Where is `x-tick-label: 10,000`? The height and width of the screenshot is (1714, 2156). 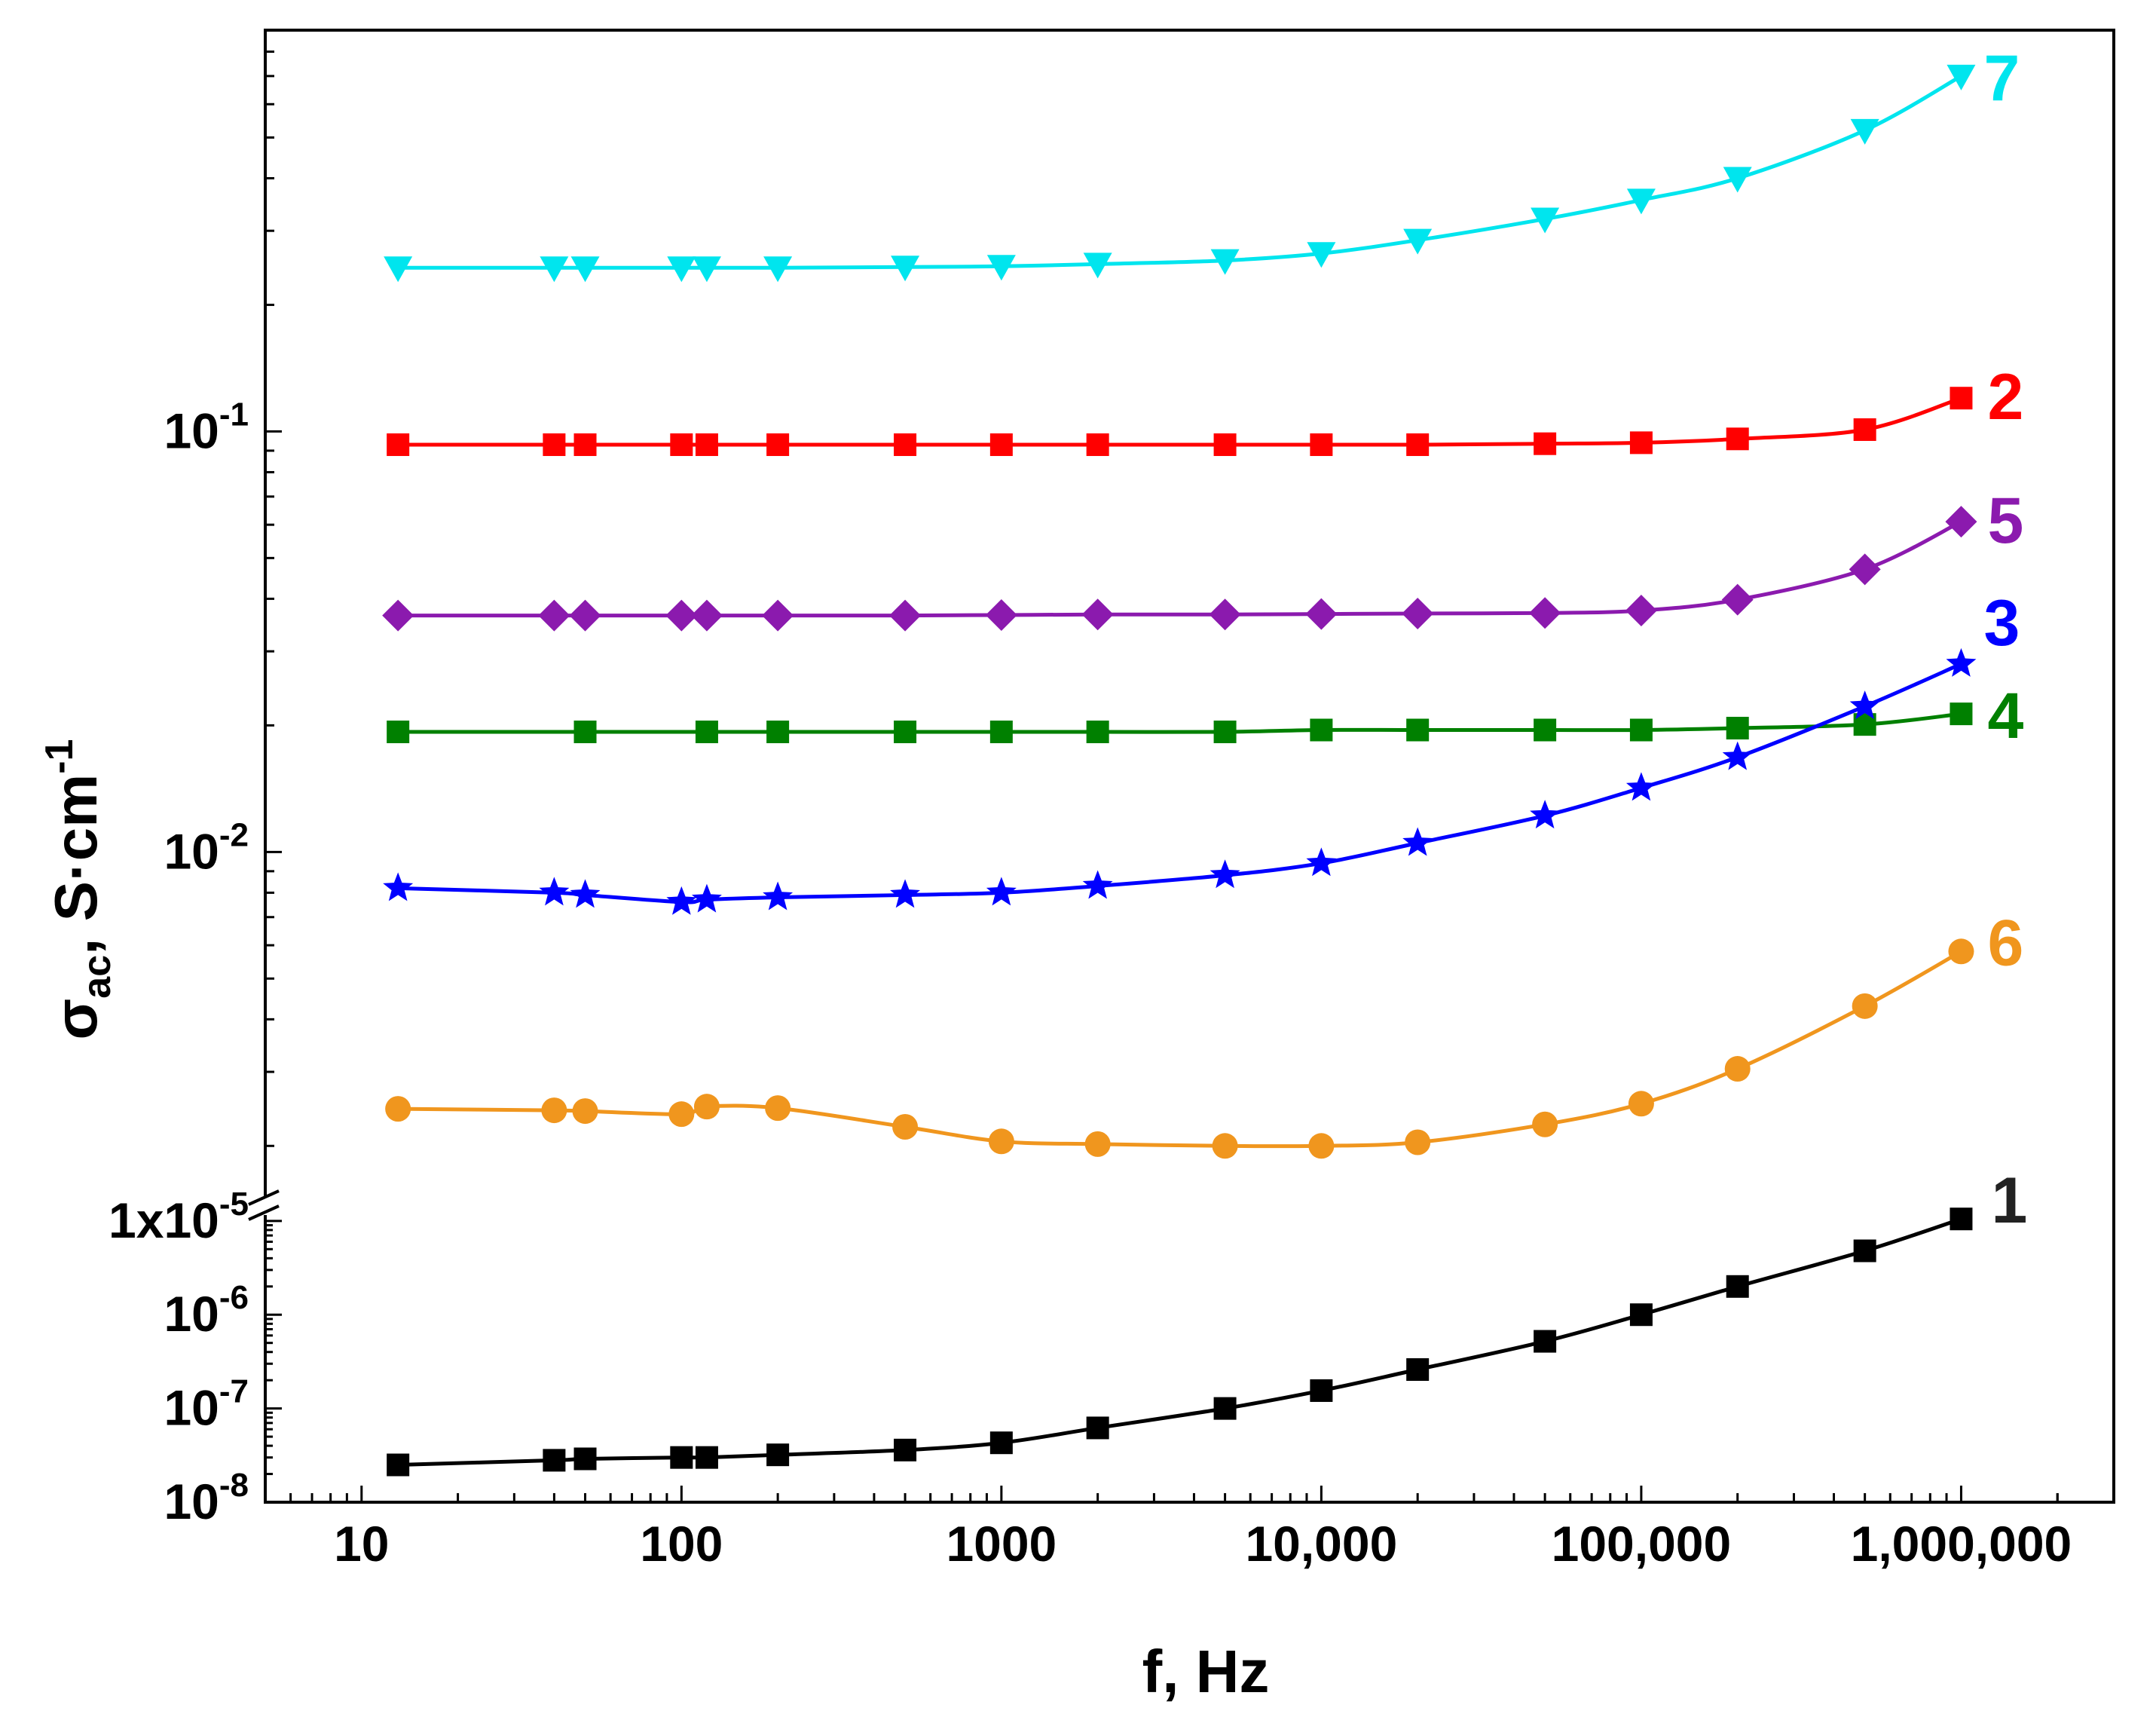
x-tick-label: 10,000 is located at coordinates (1321, 1544).